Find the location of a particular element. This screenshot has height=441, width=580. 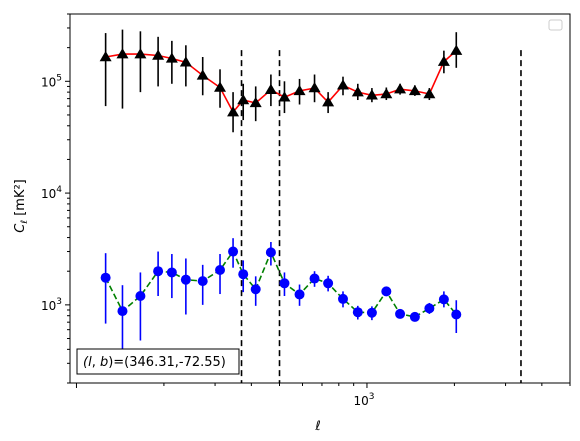

y-axis-label: Cℓ [mK²] is located at coordinates (21, 205).